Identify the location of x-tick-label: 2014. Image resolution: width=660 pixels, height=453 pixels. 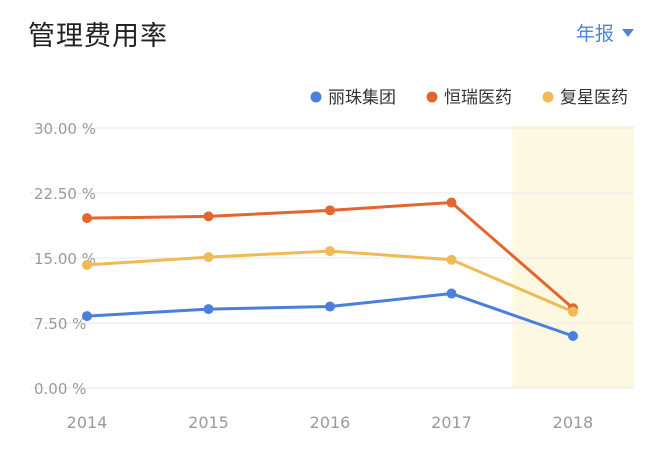
(87, 422).